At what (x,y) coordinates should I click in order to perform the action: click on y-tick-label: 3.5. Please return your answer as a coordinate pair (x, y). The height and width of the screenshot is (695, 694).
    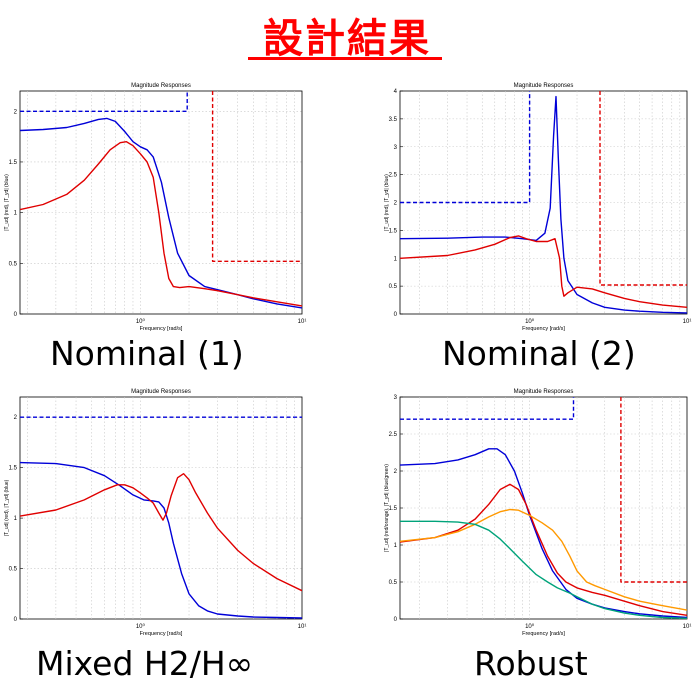
    Looking at the image, I should click on (393, 120).